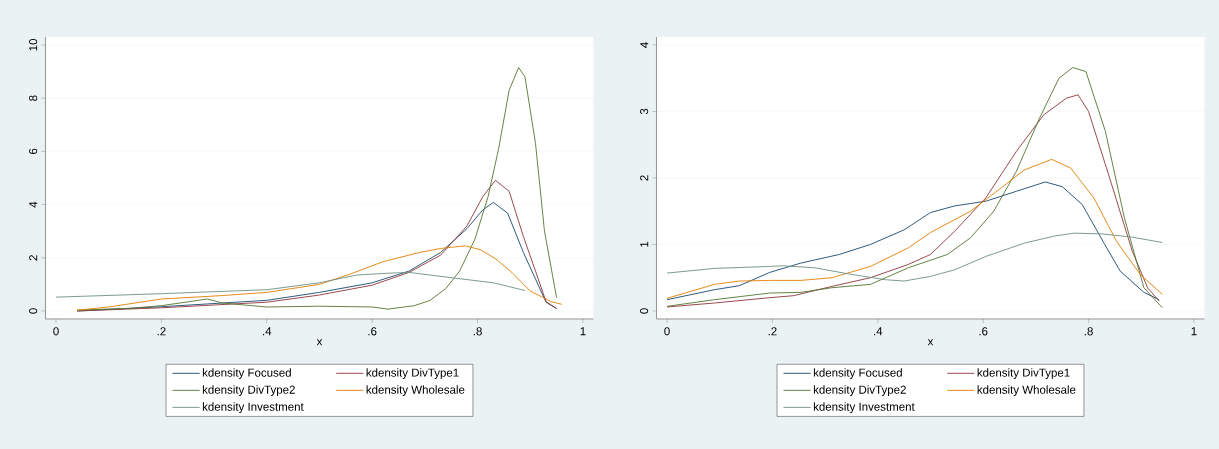 This screenshot has height=449, width=1219. I want to click on y-tick-label: 8, so click(33, 98).